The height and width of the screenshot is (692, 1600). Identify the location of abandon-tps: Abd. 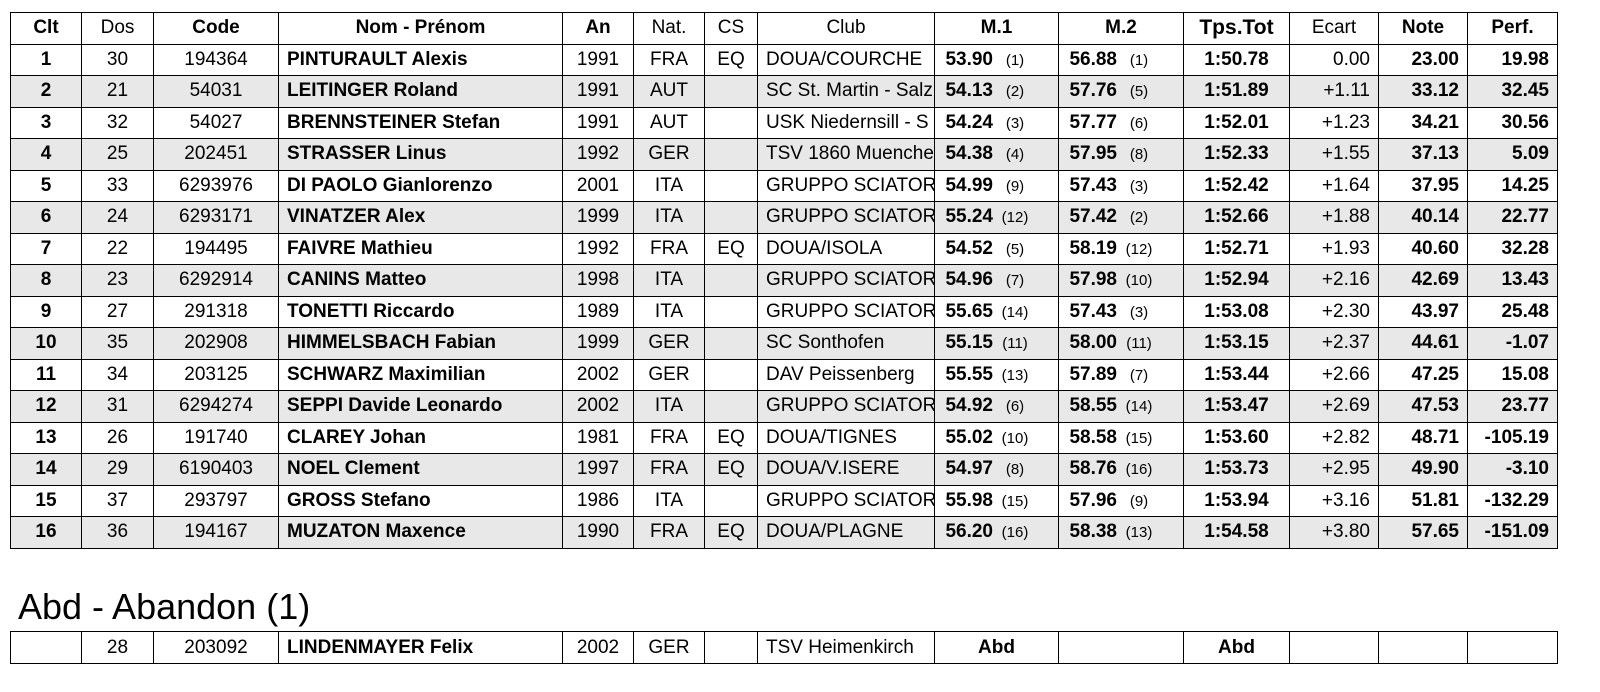
(1236, 647).